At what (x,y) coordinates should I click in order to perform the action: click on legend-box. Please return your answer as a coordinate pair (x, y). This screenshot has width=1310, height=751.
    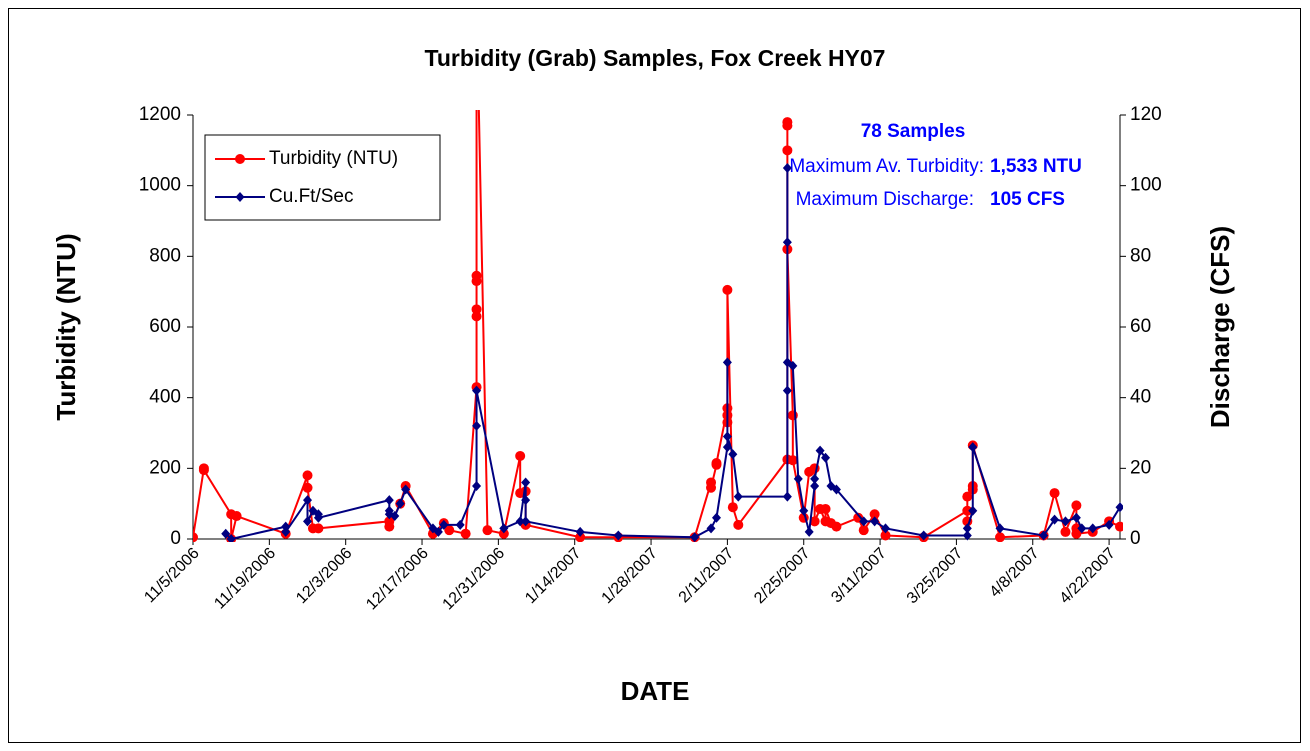
    Looking at the image, I should click on (322, 177).